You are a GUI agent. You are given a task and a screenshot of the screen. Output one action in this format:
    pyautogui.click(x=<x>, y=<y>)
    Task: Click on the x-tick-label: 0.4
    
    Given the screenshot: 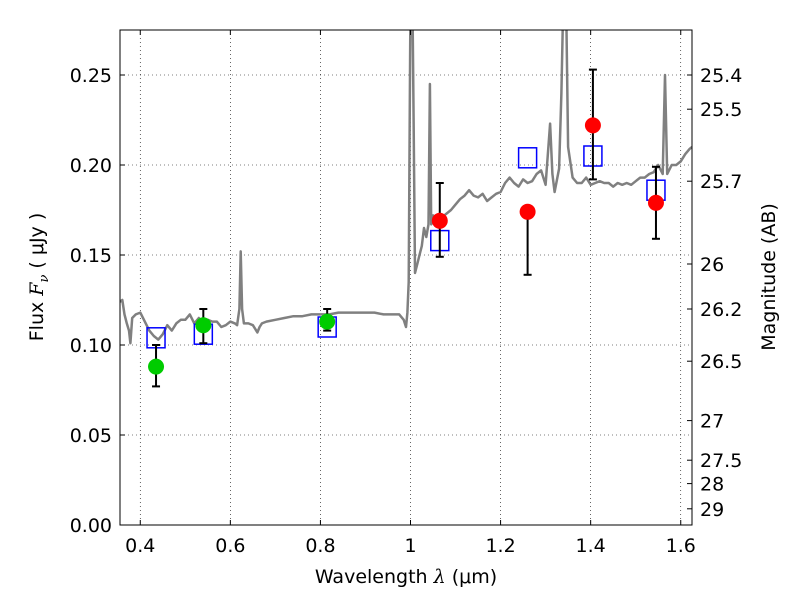 What is the action you would take?
    pyautogui.click(x=140, y=546)
    